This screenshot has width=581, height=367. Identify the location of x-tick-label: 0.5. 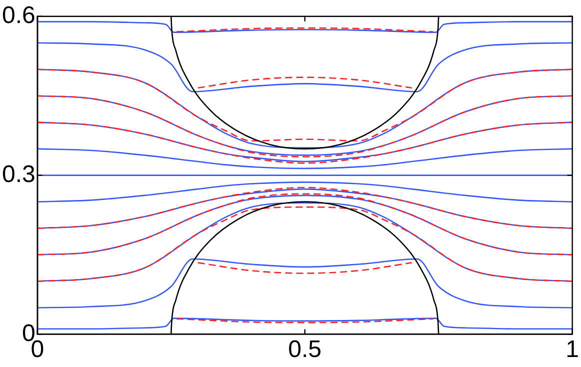
(305, 350).